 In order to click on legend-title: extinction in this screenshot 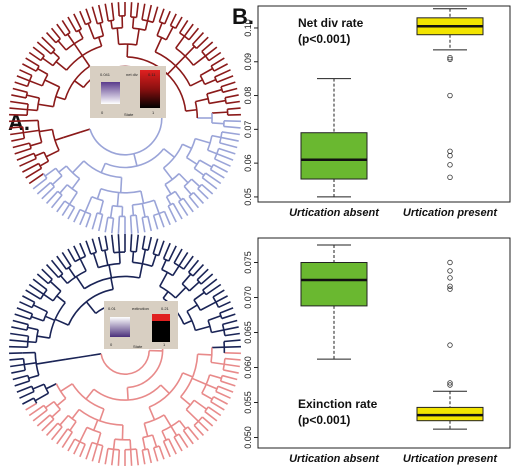, I will do `click(140, 308)`.